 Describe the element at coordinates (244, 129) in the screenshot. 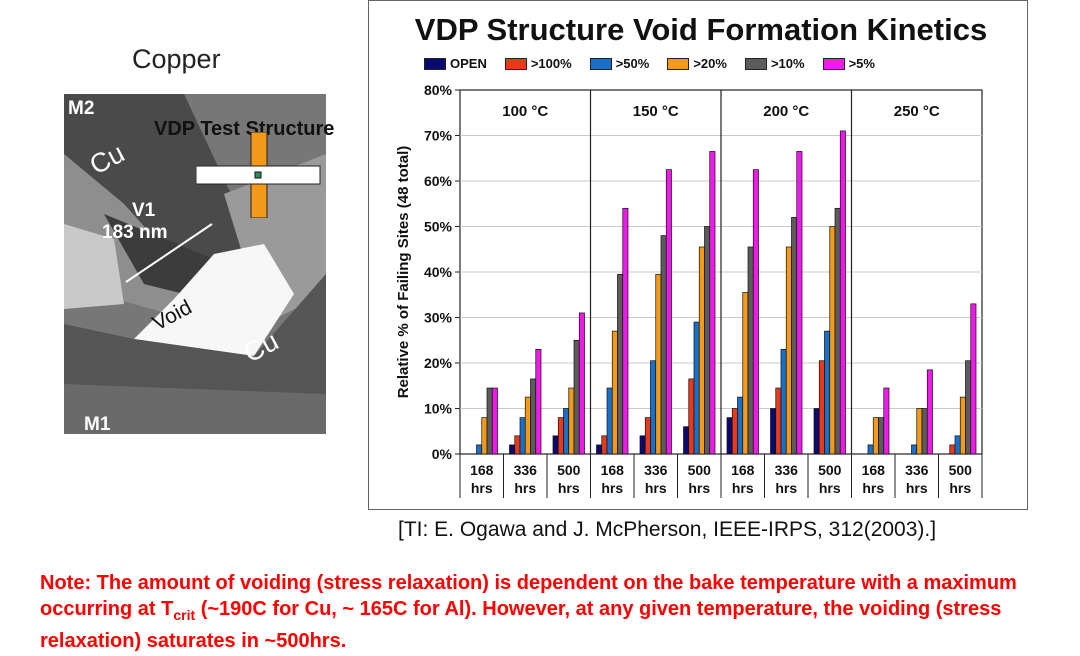

I see `vdp-test-structure-label: VDP Test Structure` at that location.